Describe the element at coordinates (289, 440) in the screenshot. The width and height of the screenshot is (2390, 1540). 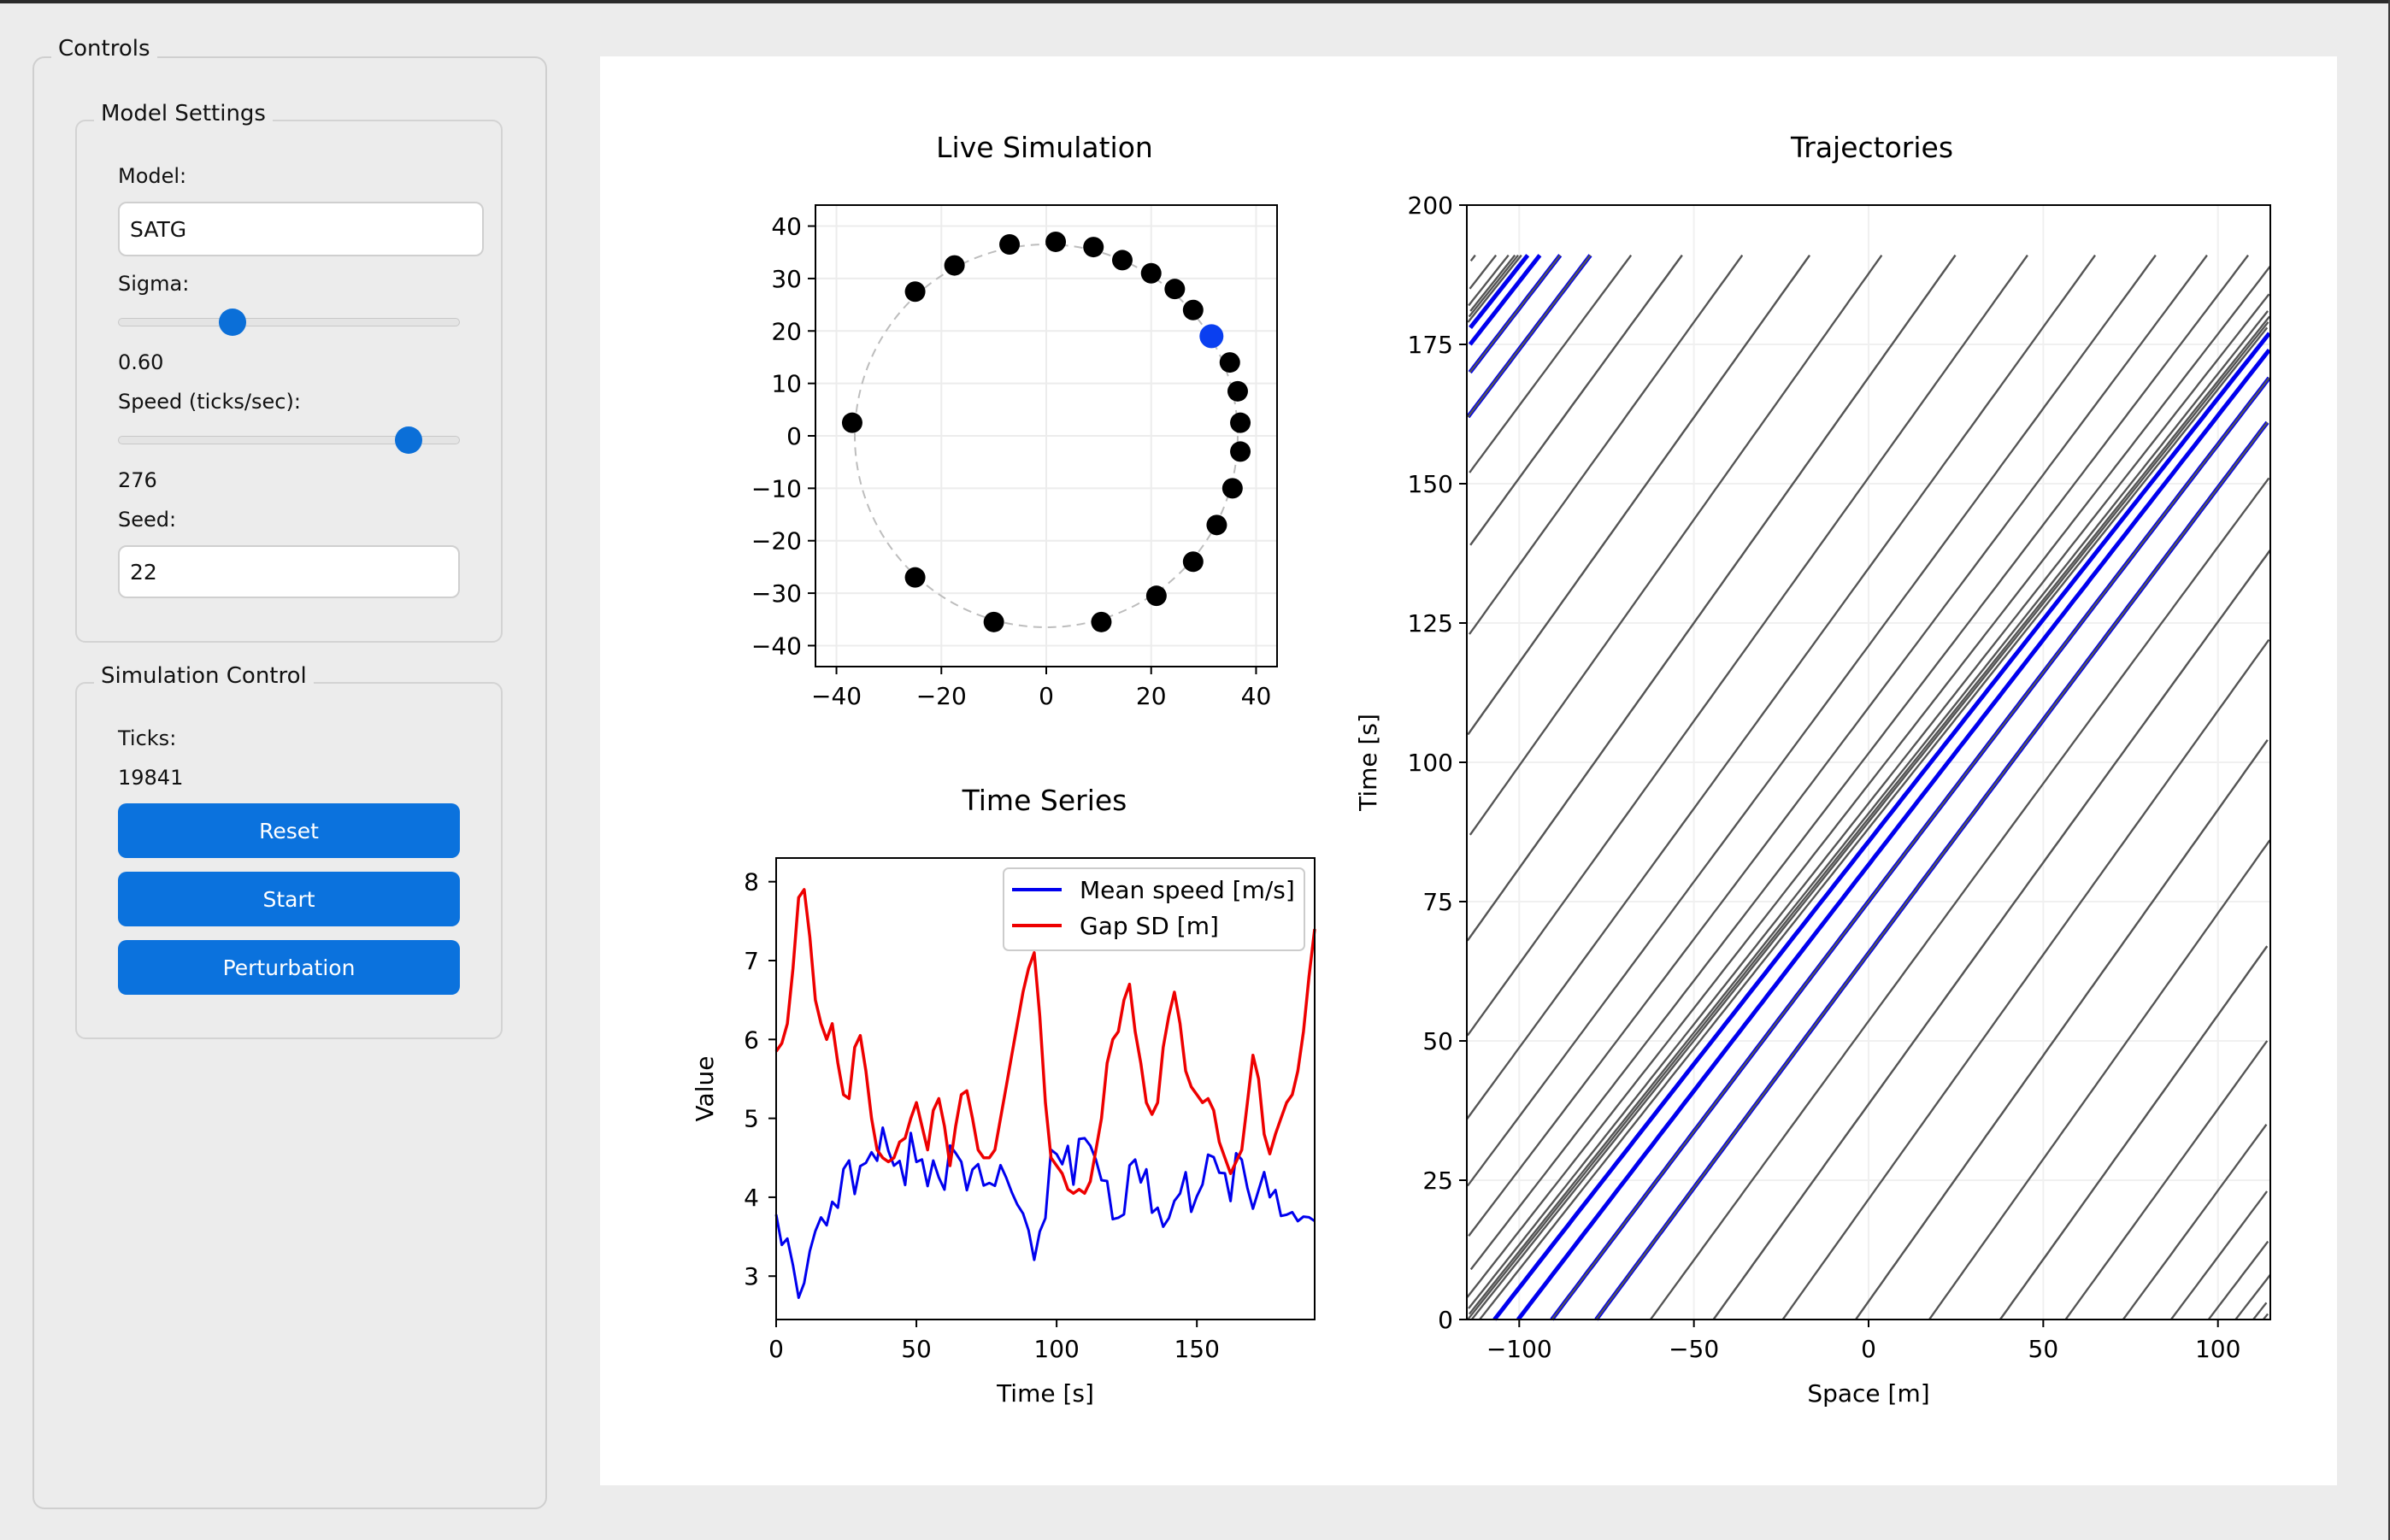
I see `speed-slider-track` at that location.